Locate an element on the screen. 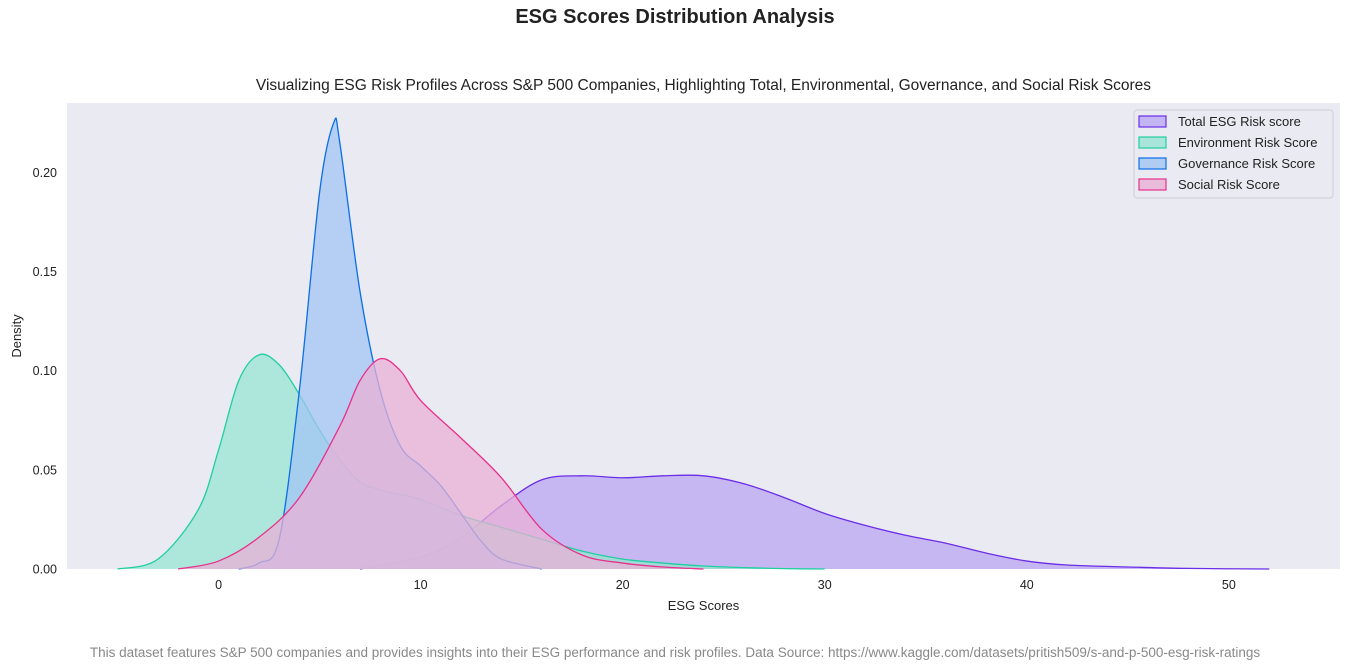 The height and width of the screenshot is (670, 1350). series-area-total-esg-risk-score is located at coordinates (814, 522).